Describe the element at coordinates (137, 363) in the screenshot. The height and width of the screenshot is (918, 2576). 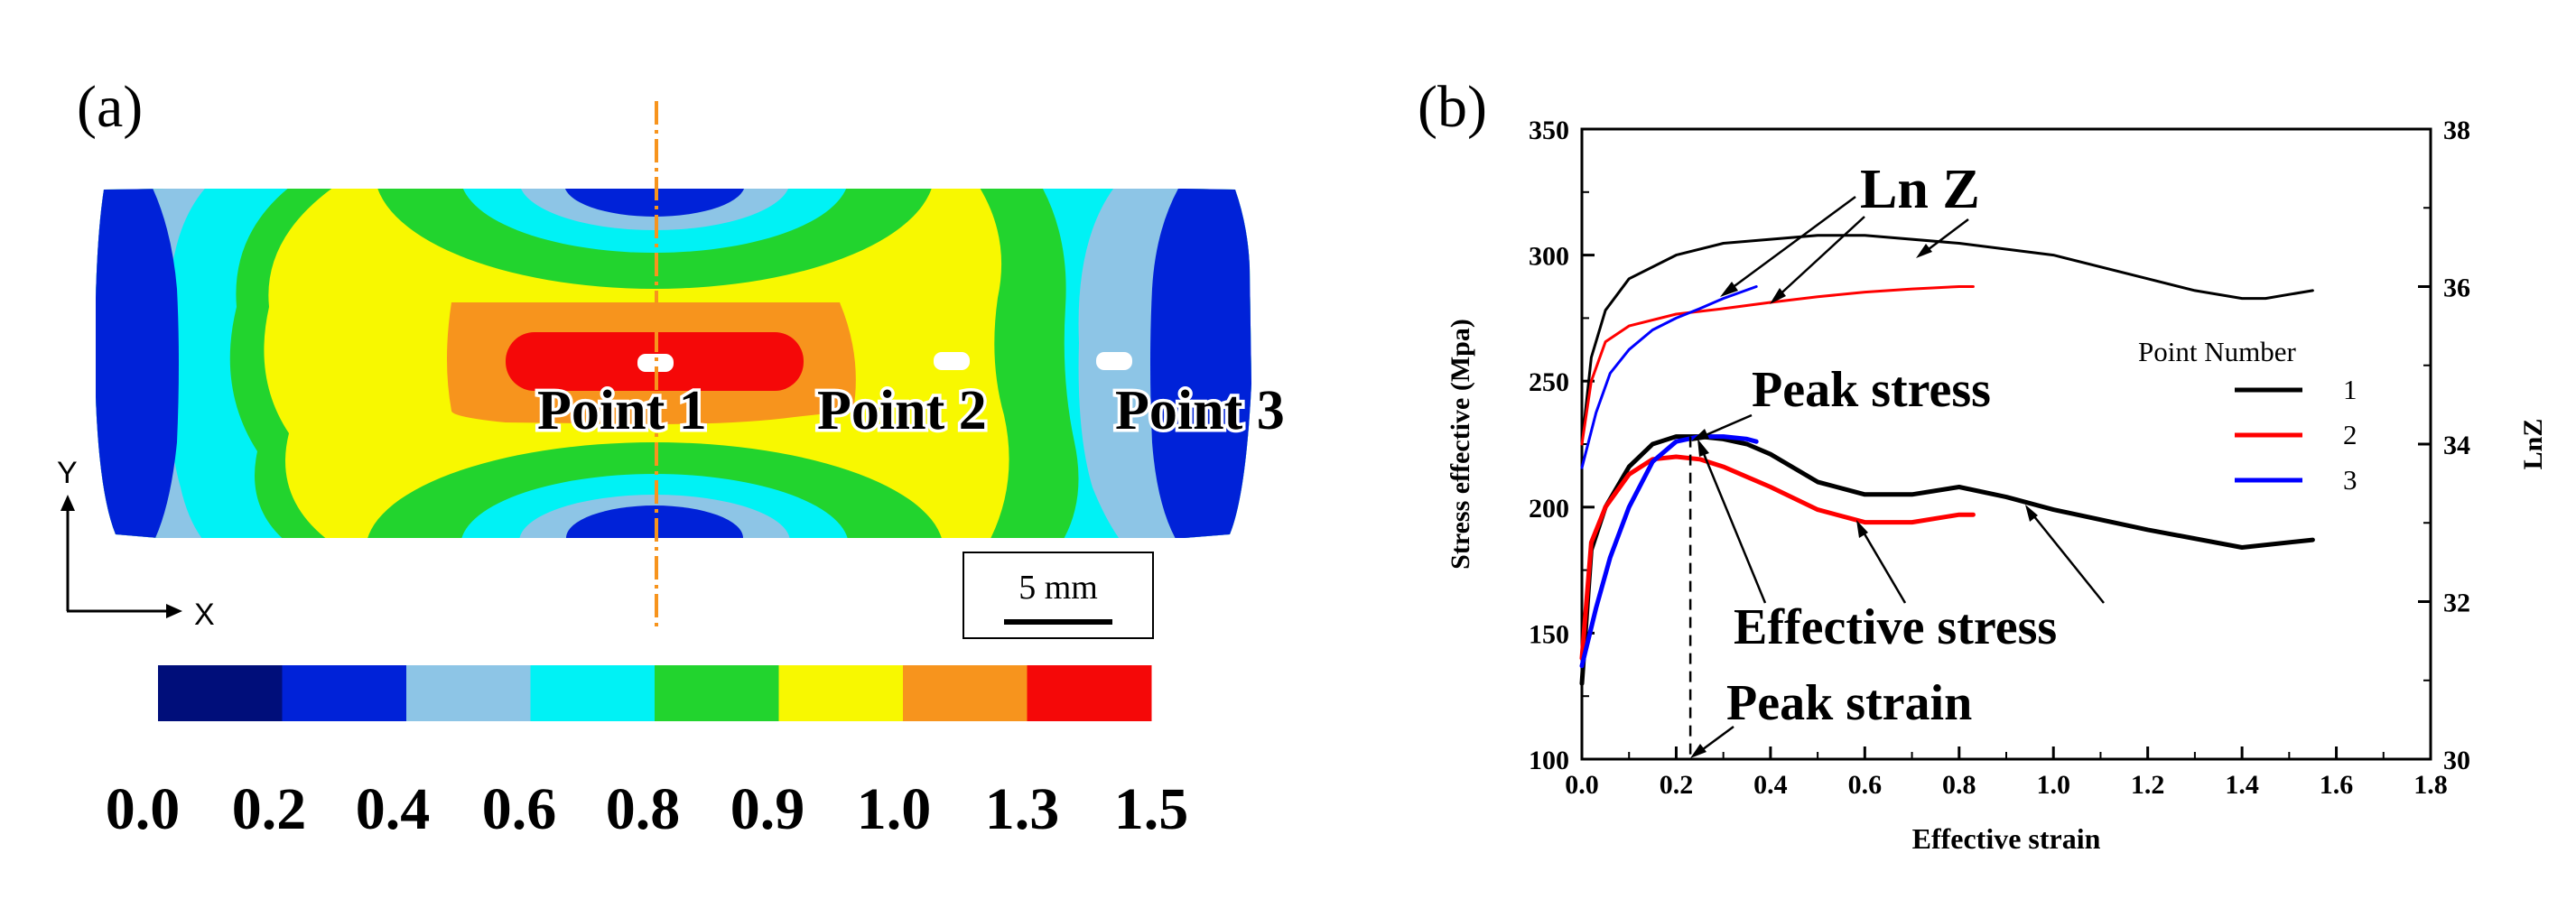
I see `contour-blue-left` at that location.